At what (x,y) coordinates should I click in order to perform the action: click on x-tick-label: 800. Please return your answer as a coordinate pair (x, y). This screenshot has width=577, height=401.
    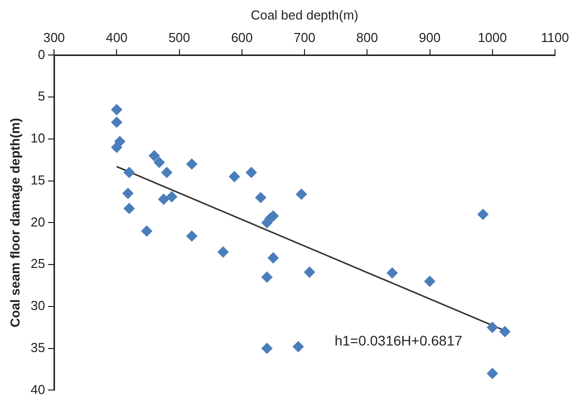
    Looking at the image, I should click on (367, 37).